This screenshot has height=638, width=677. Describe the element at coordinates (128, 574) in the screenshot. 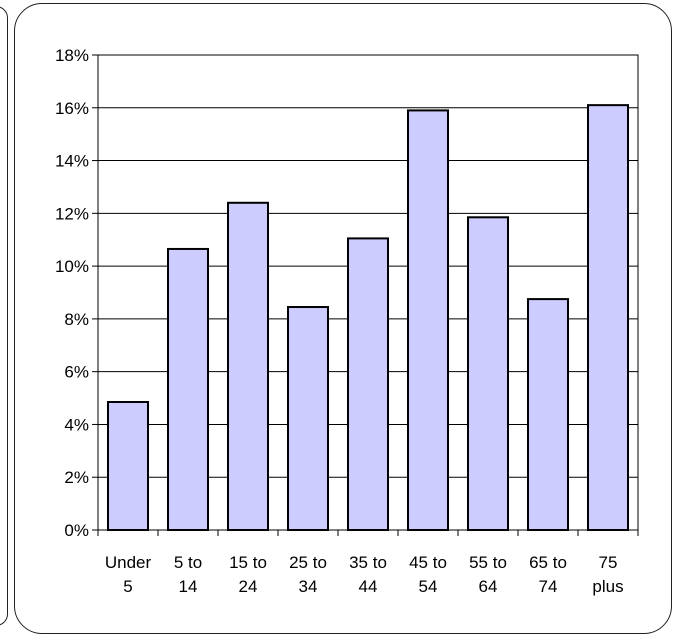

I see `x-tick-label: Under 5` at that location.